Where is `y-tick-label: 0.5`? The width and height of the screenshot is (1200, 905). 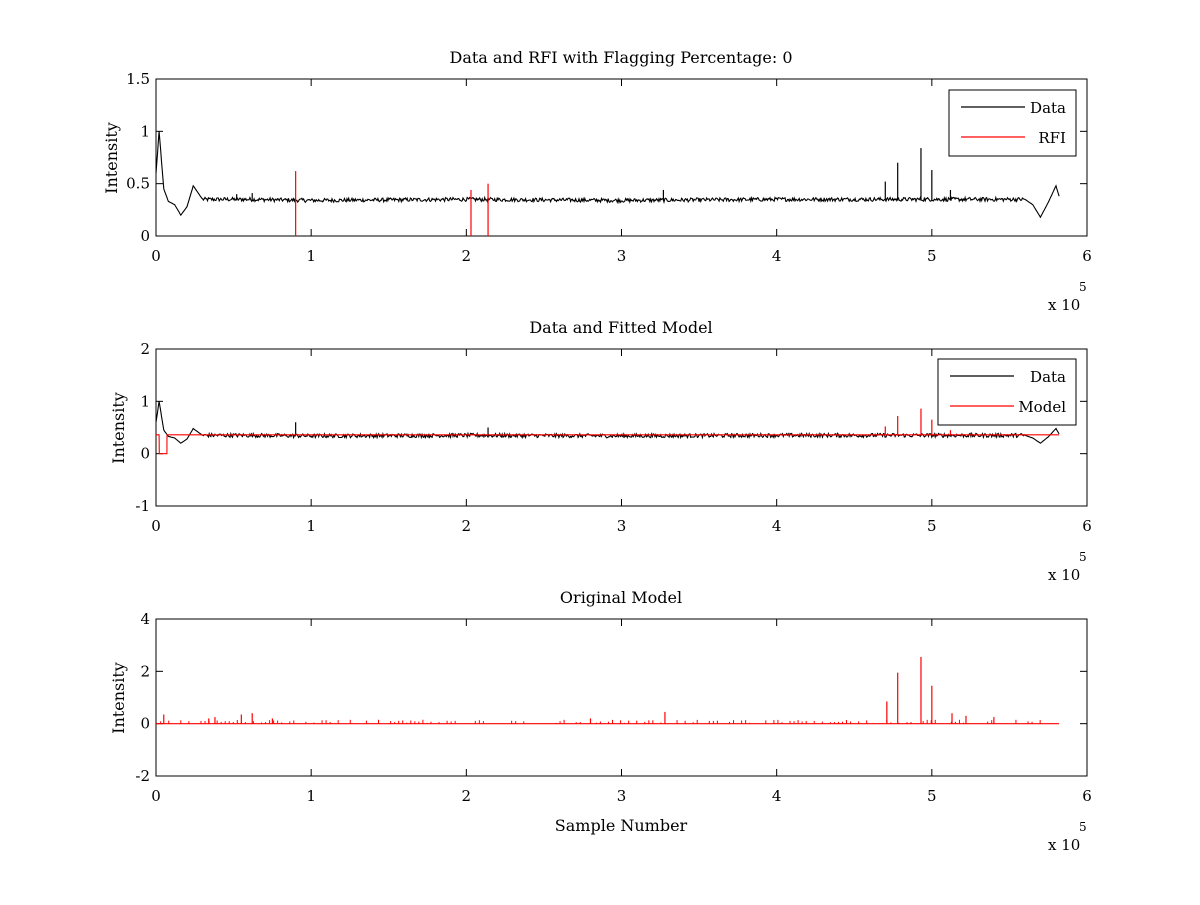
y-tick-label: 0.5 is located at coordinates (138, 184).